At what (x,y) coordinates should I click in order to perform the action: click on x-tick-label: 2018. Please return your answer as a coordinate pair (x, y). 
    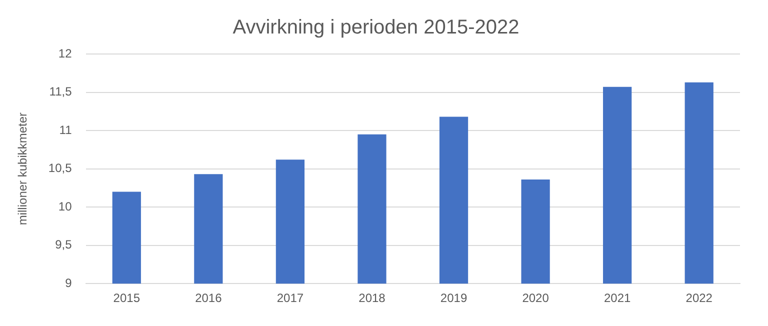
    Looking at the image, I should click on (372, 298).